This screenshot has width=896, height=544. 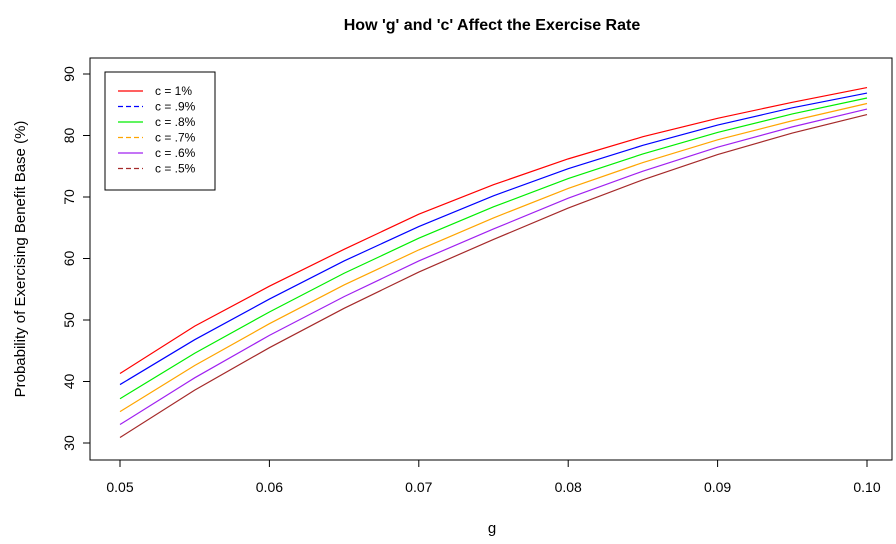 I want to click on x-tick-label: 0.09, so click(x=717, y=487).